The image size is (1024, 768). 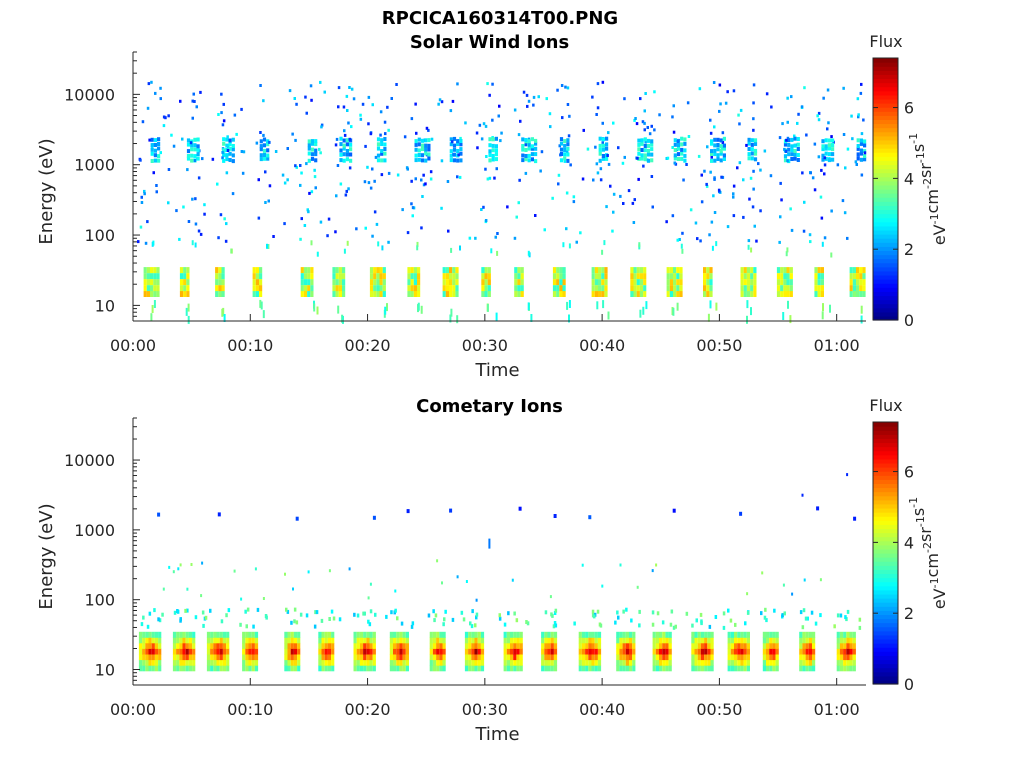 What do you see at coordinates (46, 556) in the screenshot?
I see `y-axis-label: Energy (eV)` at bounding box center [46, 556].